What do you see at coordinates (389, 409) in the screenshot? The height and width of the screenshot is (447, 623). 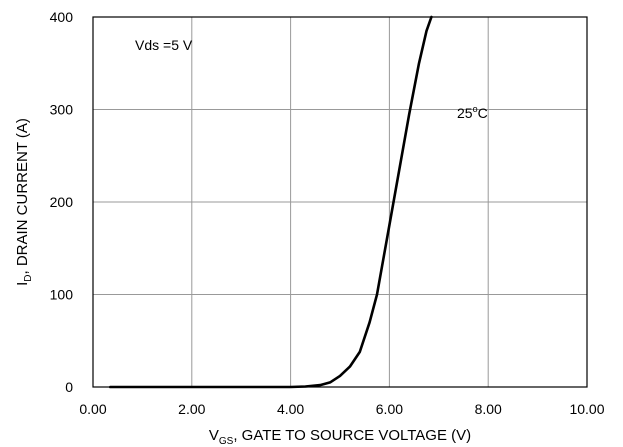 I see `x-tick-label: 6.00` at bounding box center [389, 409].